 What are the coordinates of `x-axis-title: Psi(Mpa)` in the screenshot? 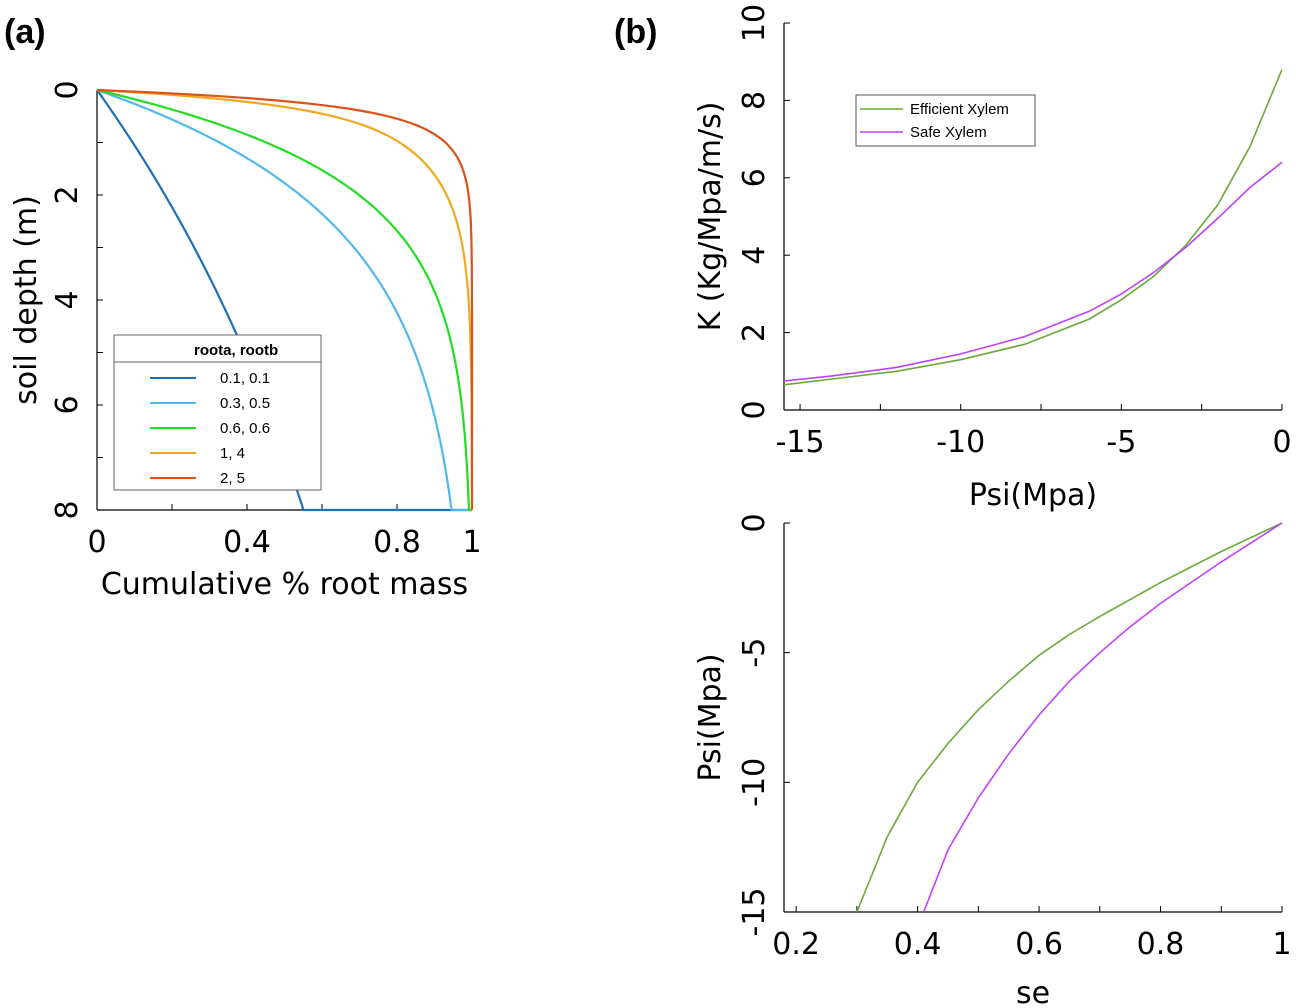 It's located at (1033, 495).